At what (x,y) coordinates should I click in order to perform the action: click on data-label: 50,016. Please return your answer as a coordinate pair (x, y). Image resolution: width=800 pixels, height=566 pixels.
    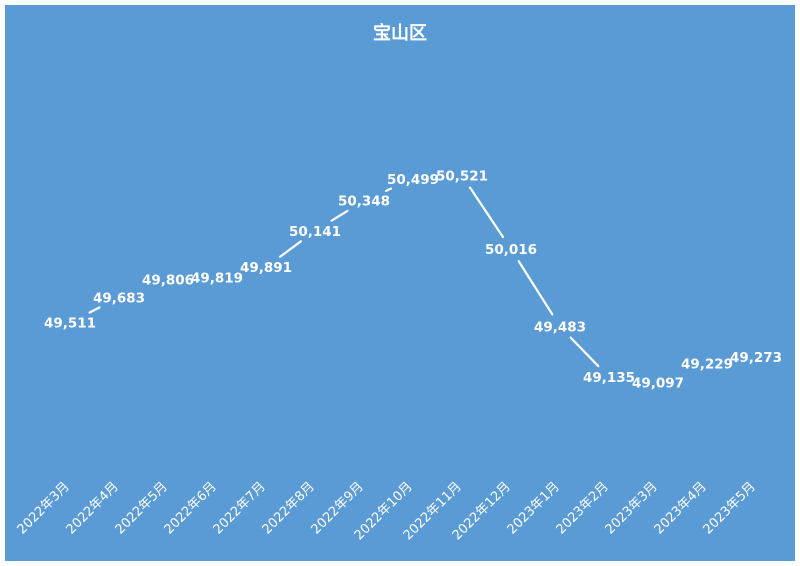
    Looking at the image, I should click on (511, 250).